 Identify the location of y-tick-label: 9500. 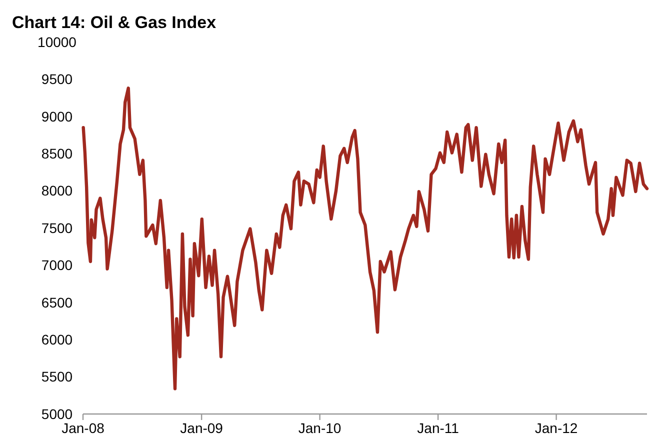
(57, 79).